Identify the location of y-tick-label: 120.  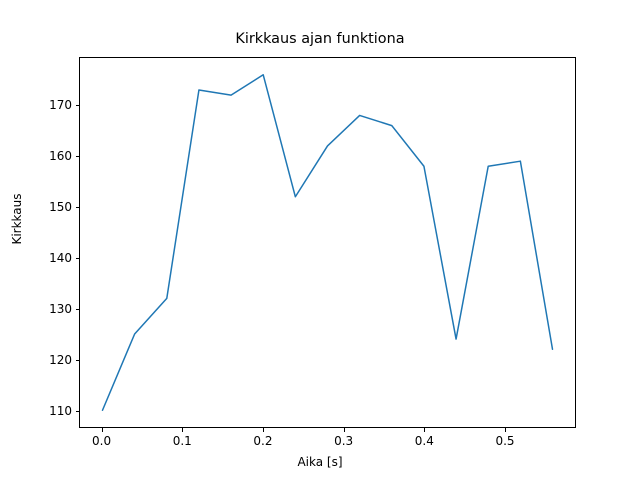
(60, 360).